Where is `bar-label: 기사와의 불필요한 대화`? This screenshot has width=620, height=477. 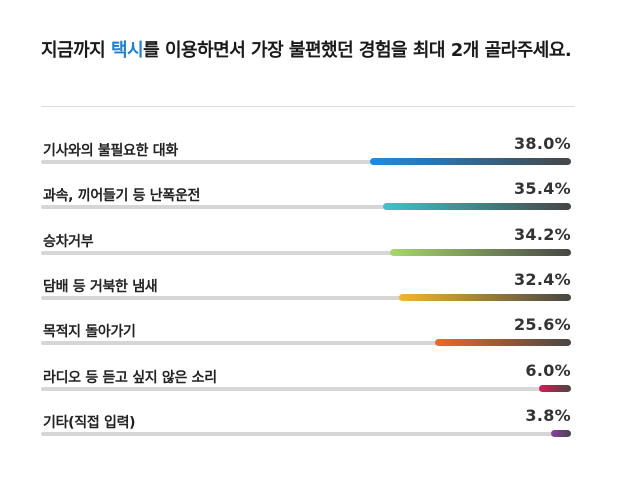
bar-label: 기사와의 불필요한 대화 is located at coordinates (110, 151).